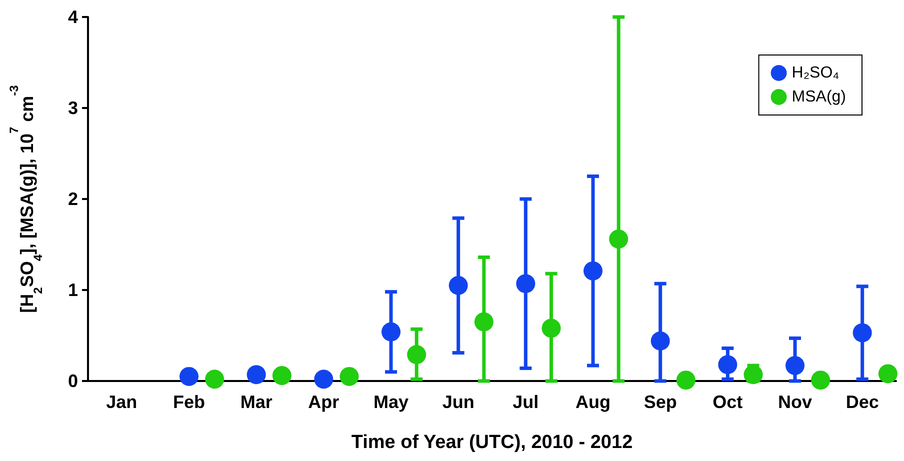 This screenshot has width=904, height=461. Describe the element at coordinates (73, 108) in the screenshot. I see `y-tick-label: 3` at that location.